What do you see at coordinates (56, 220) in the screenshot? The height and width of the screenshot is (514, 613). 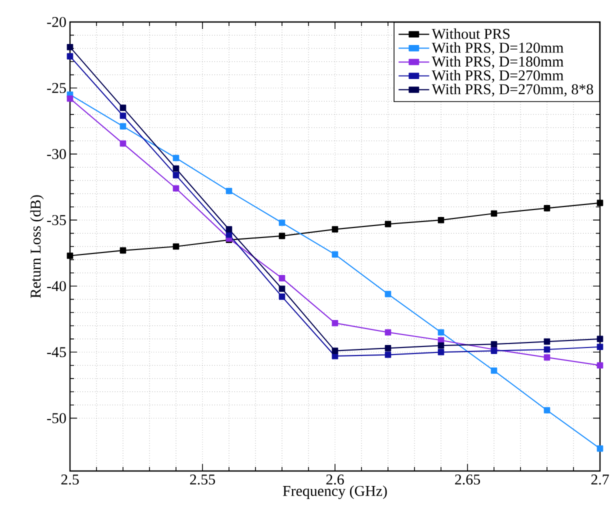 I see `y-tick-label: -35` at bounding box center [56, 220].